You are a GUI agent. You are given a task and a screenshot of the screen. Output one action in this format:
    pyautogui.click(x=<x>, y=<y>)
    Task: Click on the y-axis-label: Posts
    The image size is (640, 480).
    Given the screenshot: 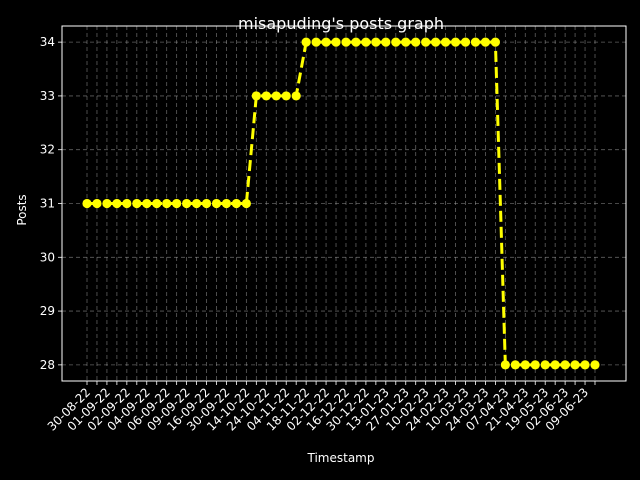 What is the action you would take?
    pyautogui.click(x=22, y=209)
    